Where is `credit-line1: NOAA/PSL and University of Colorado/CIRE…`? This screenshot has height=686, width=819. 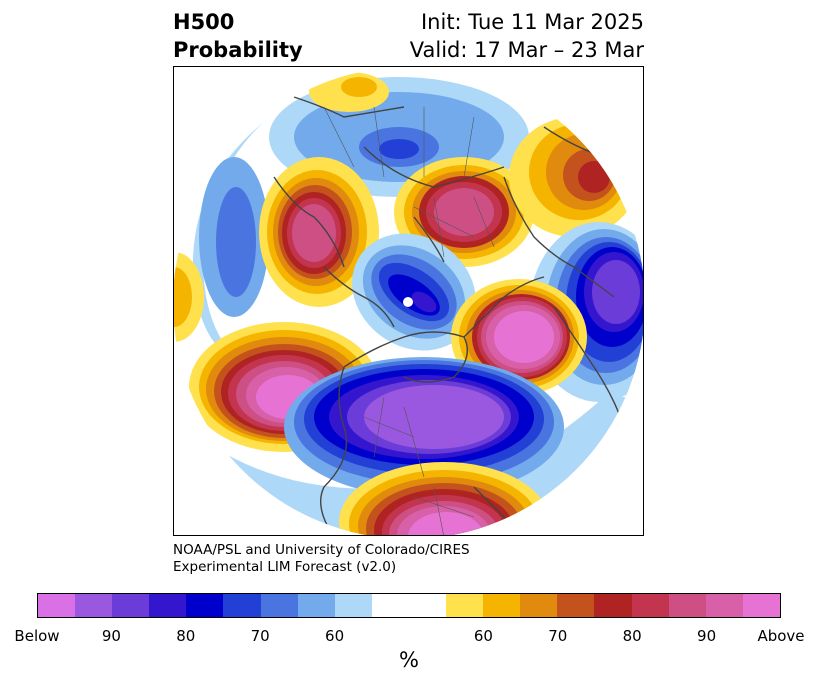
credit-line1: NOAA/PSL and University of Colorado/CIRE… is located at coordinates (321, 550).